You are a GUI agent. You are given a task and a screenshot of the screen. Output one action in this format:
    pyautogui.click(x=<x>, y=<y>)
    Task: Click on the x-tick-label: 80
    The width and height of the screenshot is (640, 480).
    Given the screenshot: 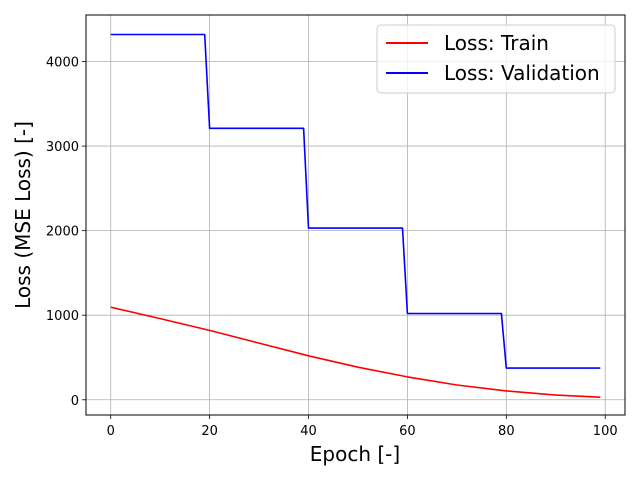 What is the action you would take?
    pyautogui.click(x=506, y=431)
    